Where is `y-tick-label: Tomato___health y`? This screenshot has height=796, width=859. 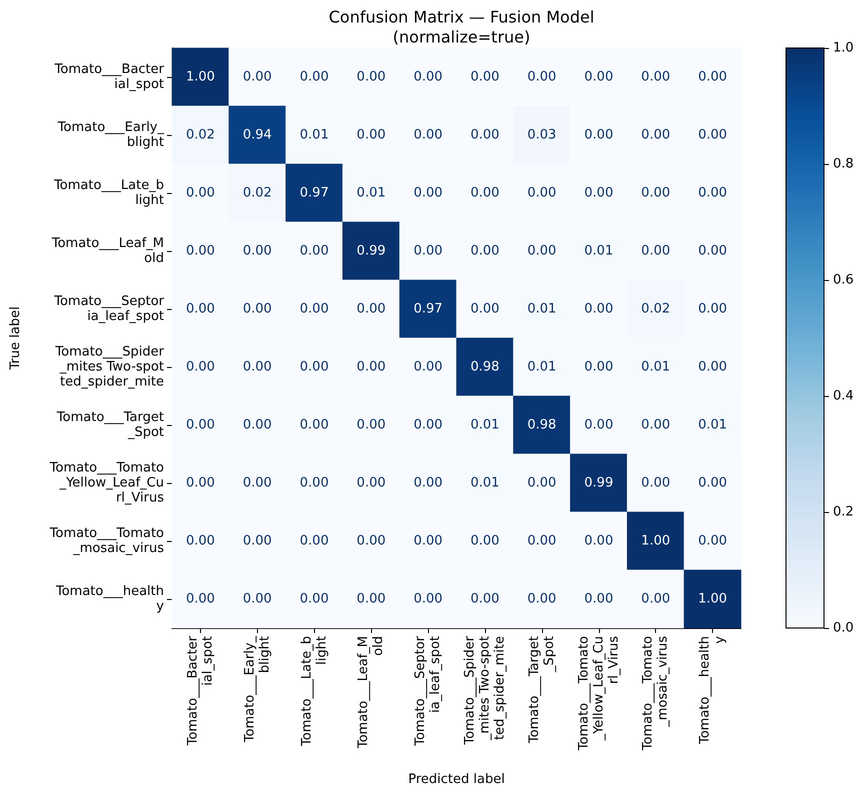
y-tick-label: Tomato___health y is located at coordinates (109, 599).